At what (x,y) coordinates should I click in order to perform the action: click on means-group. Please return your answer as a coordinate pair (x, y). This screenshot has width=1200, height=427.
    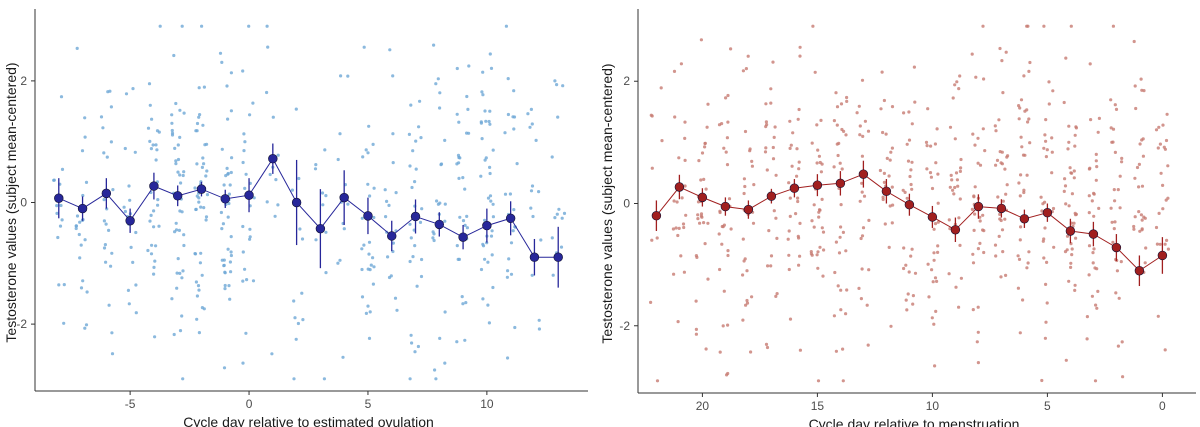
    Looking at the image, I should click on (909, 223).